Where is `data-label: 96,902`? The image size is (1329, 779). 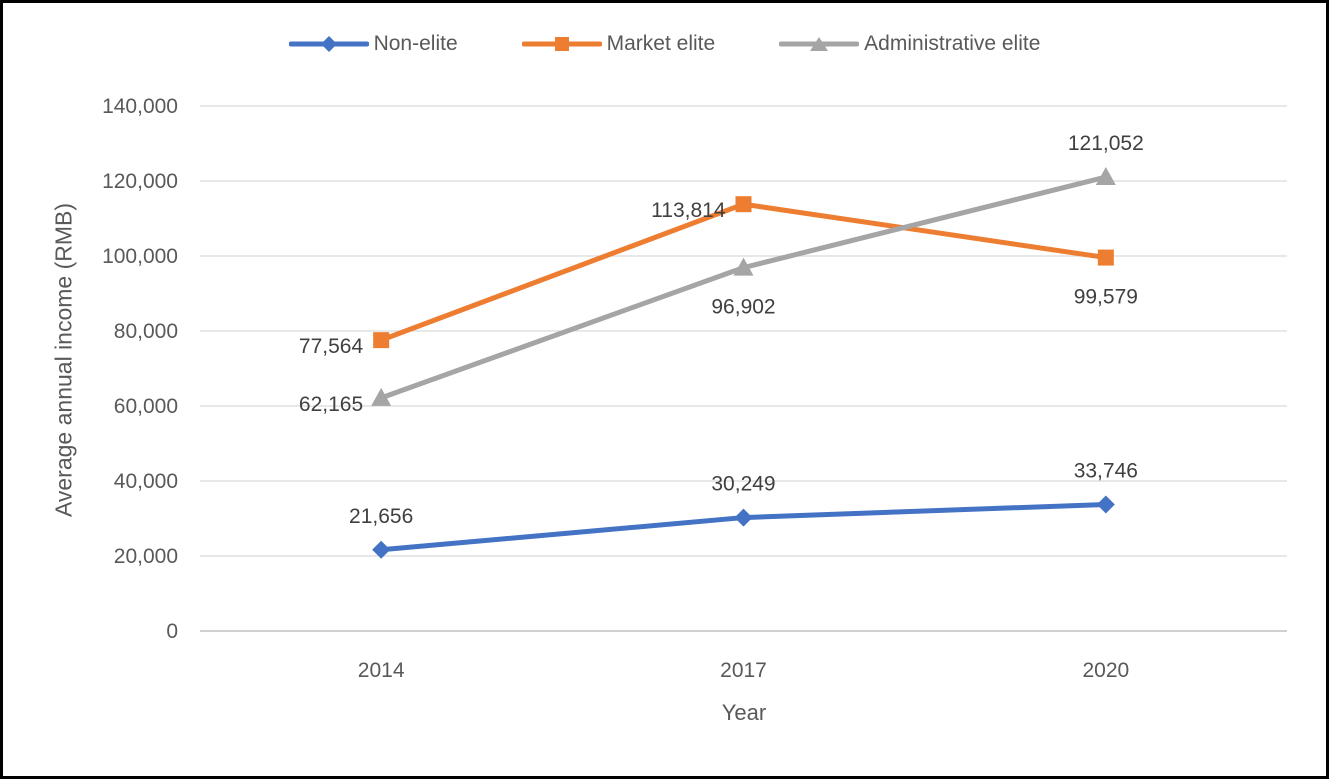 data-label: 96,902 is located at coordinates (743, 307).